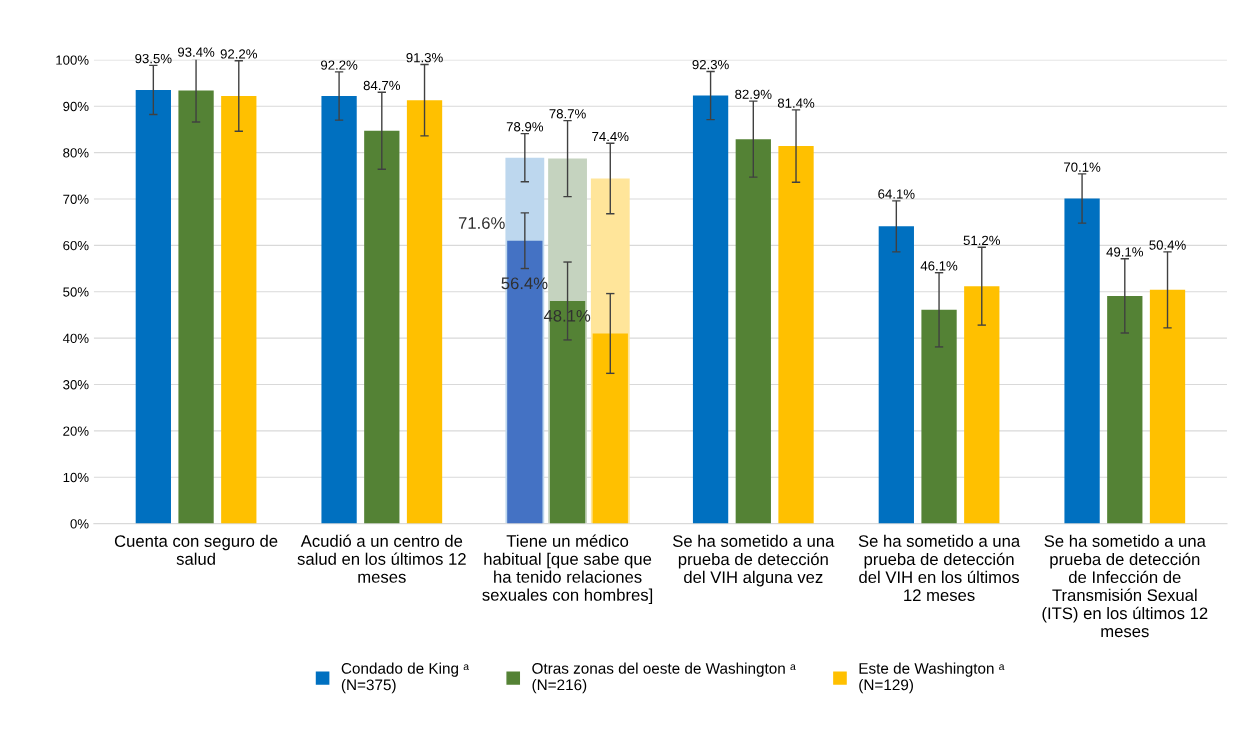  Describe the element at coordinates (1125, 252) in the screenshot. I see `data-label: 49.1%` at that location.